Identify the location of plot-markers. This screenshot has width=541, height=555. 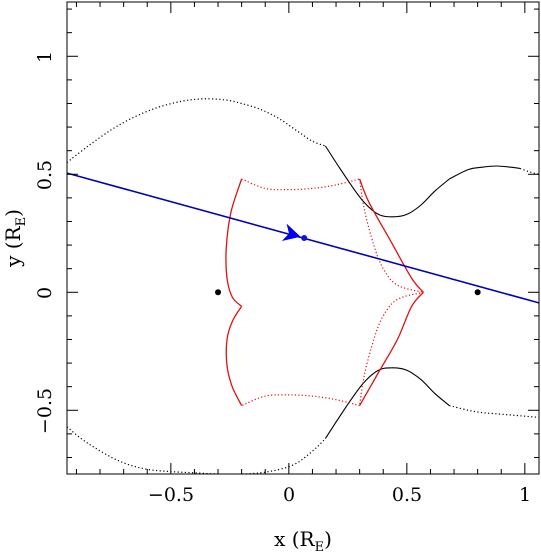
(348, 259).